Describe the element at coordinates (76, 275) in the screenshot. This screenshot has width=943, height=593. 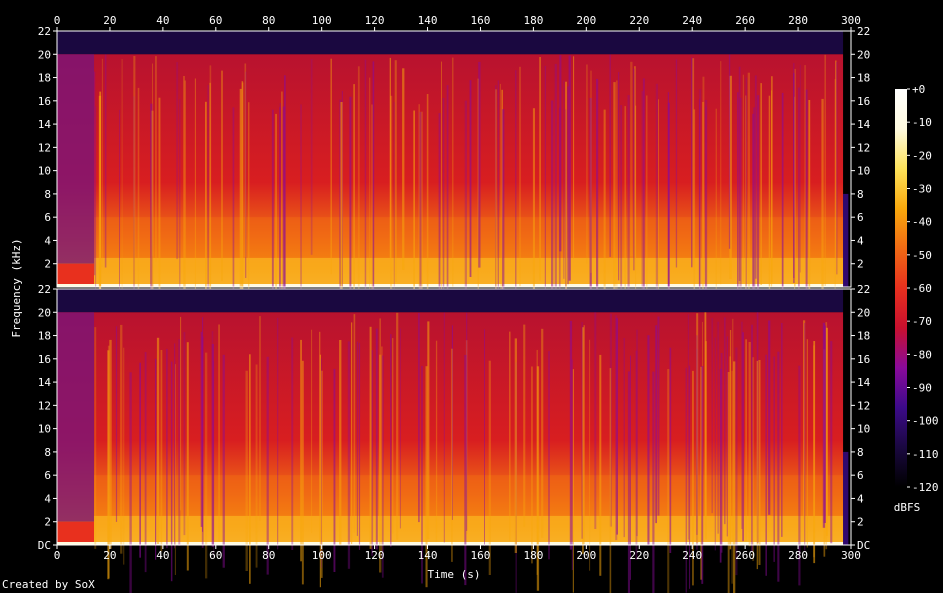
I see `intro-low-band` at that location.